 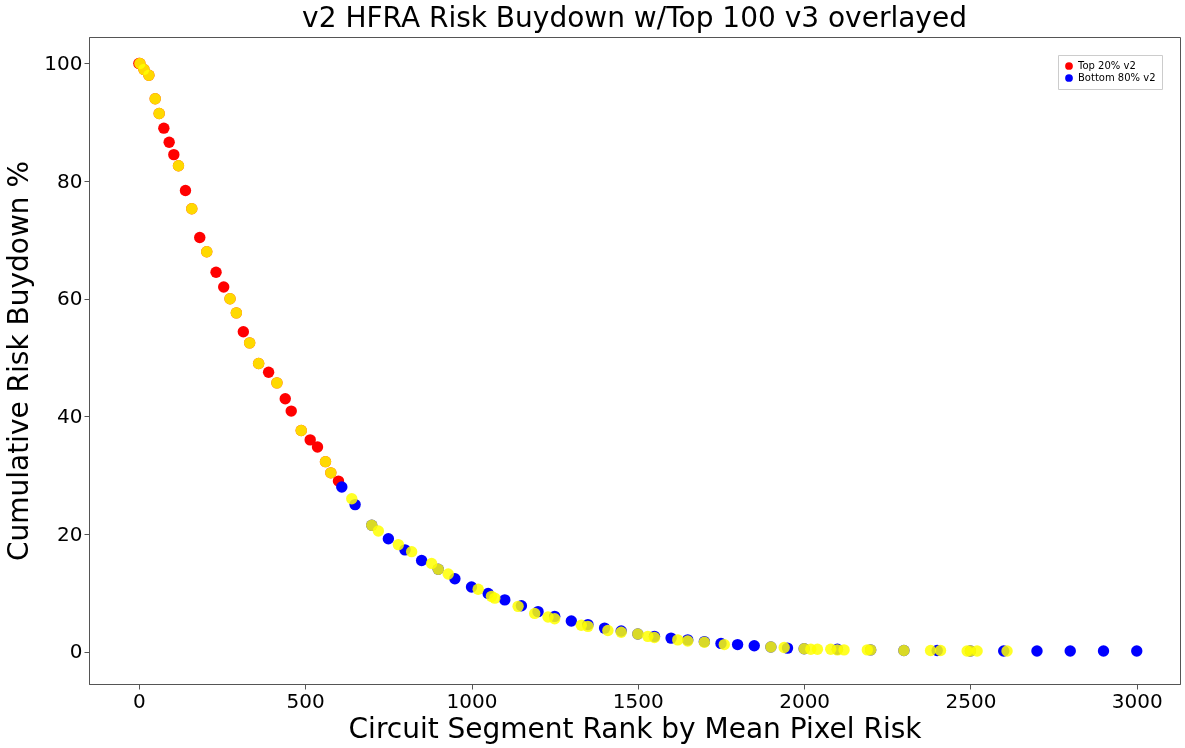 I want to click on y-tick-label: 40, so click(x=70, y=415).